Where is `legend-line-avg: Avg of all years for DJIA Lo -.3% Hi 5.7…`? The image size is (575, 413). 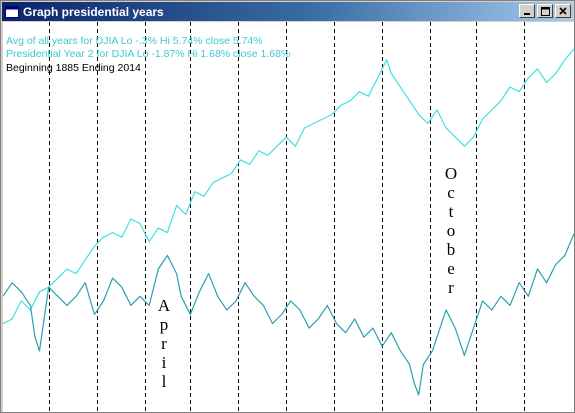
legend-line-avg: Avg of all years for DJIA Lo -.3% Hi 5.7… is located at coordinates (134, 41).